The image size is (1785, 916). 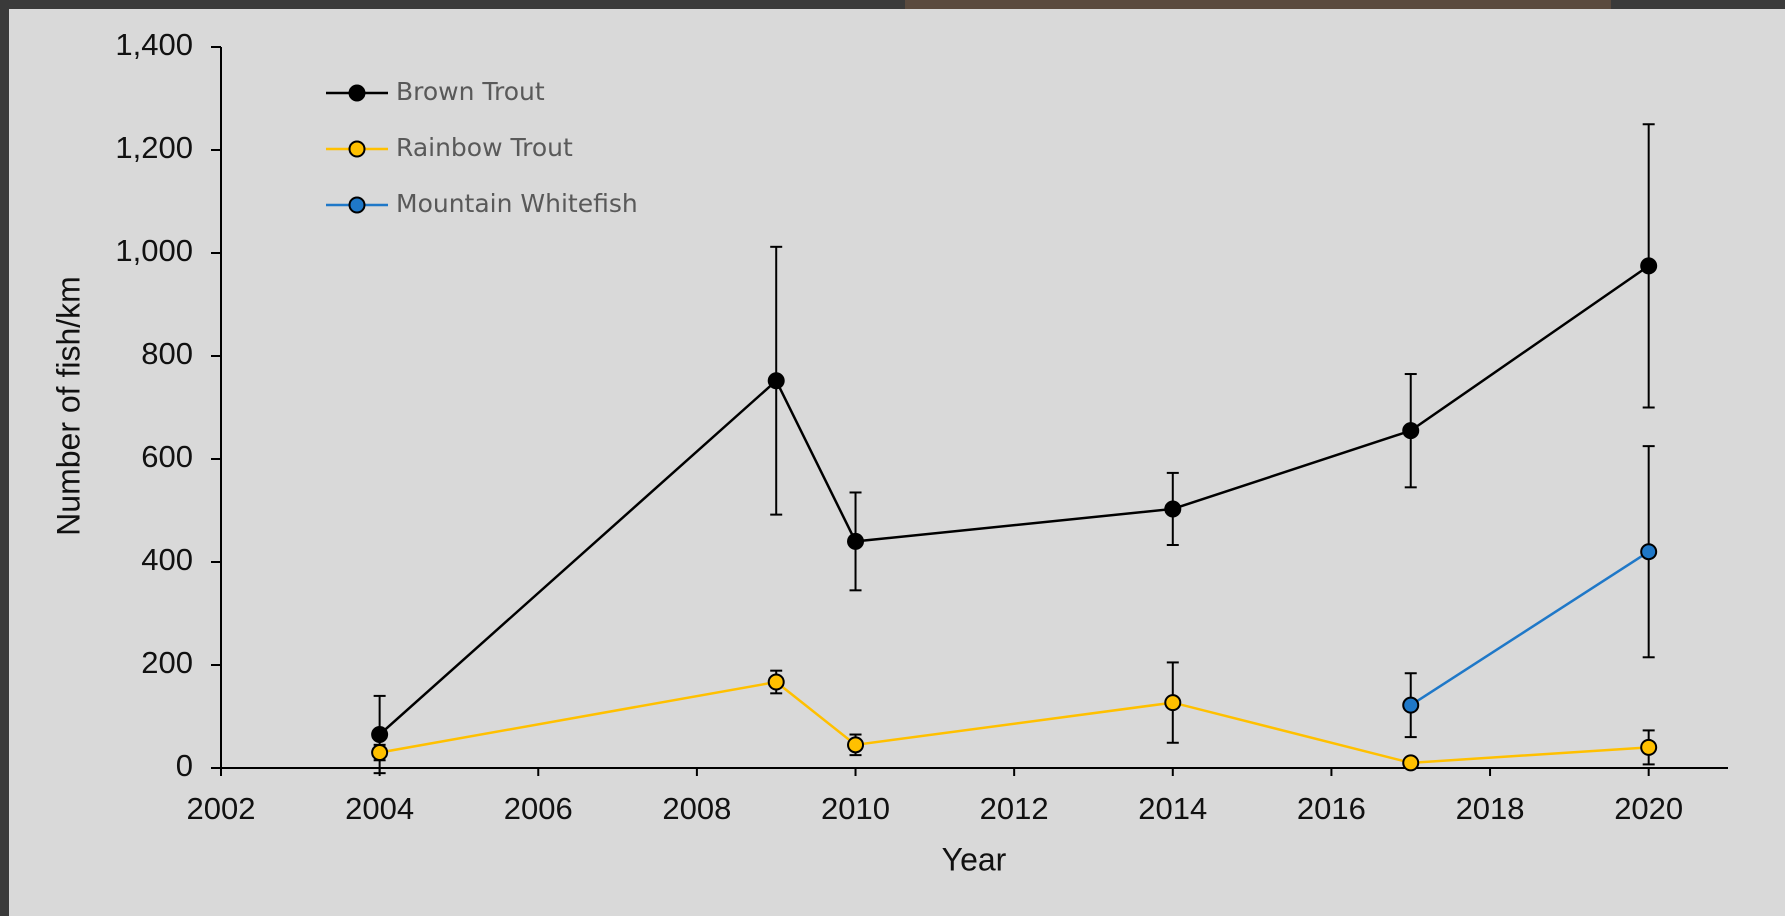 I want to click on x-tick-label: 2020, so click(x=1648, y=808).